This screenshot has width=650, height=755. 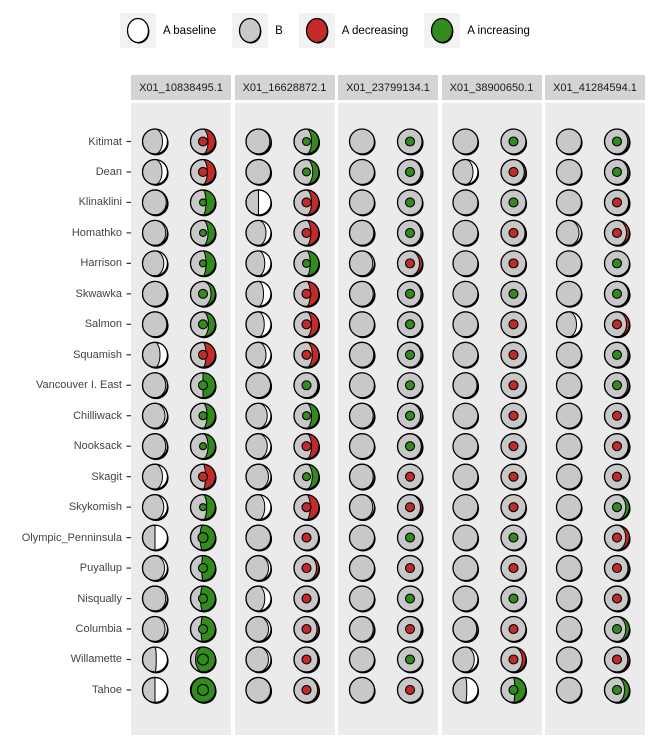 I want to click on row-label-harrison: Harrison, so click(x=101, y=263).